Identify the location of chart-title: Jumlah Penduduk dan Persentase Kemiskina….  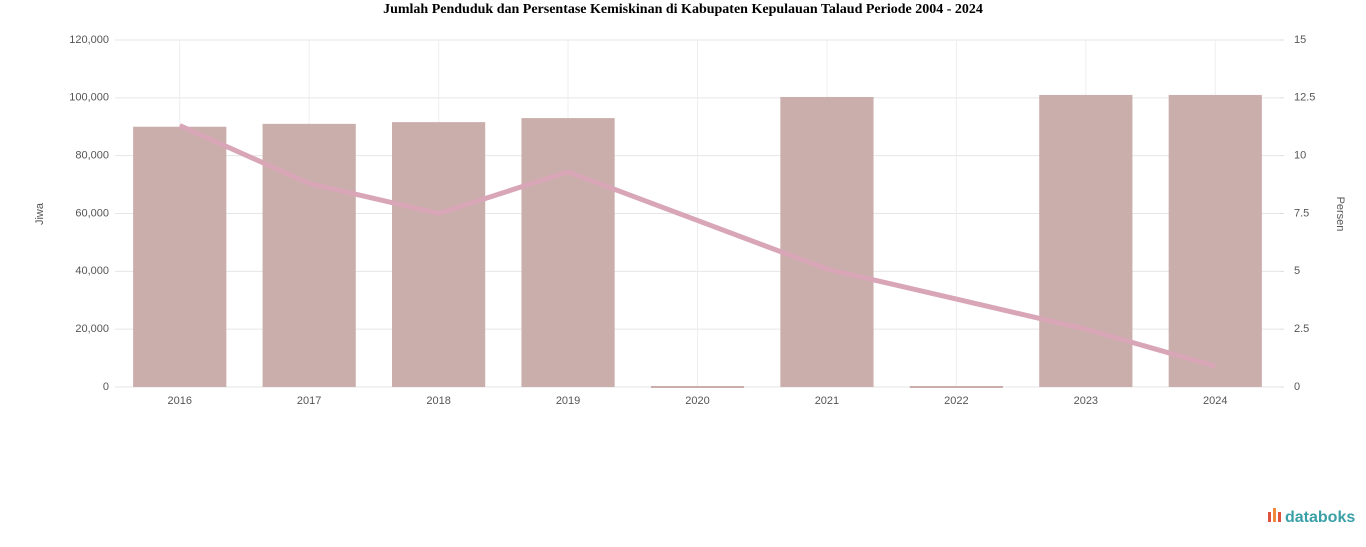
(683, 9).